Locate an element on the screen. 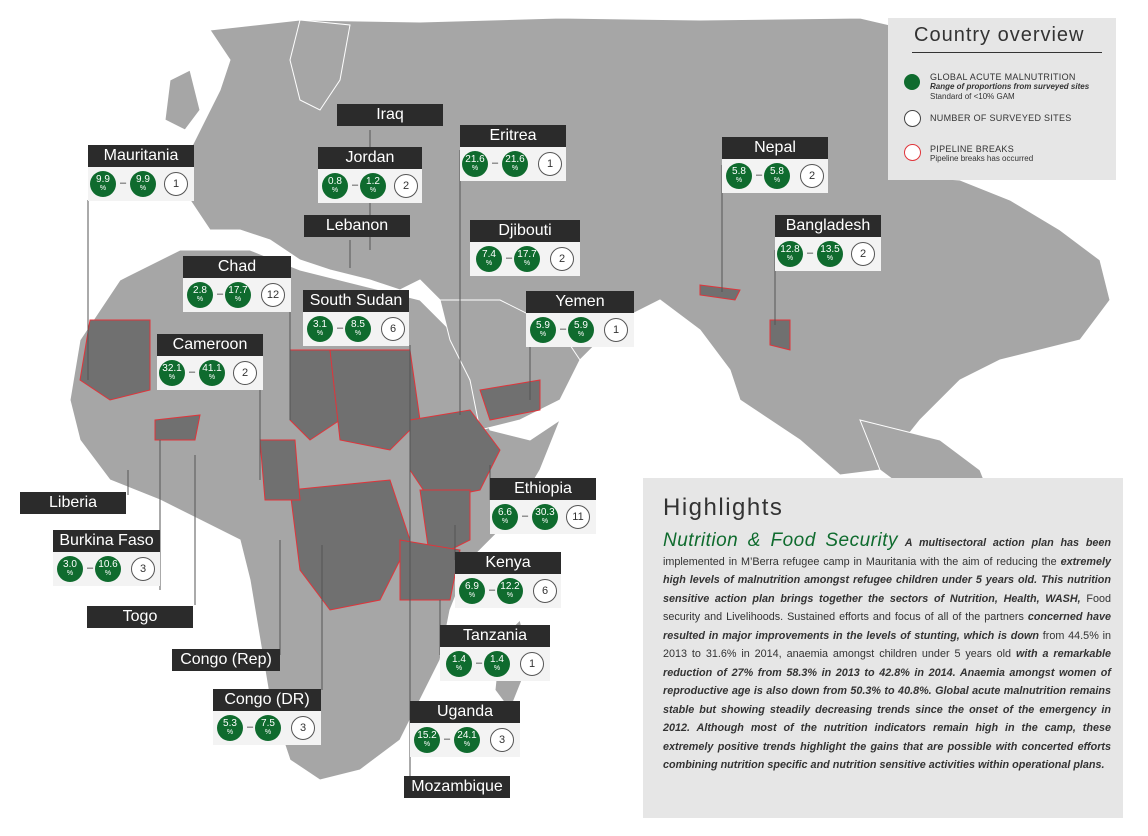 Image resolution: width=1148 pixels, height=836 pixels. tag-liberia: Liberia is located at coordinates (73, 503).